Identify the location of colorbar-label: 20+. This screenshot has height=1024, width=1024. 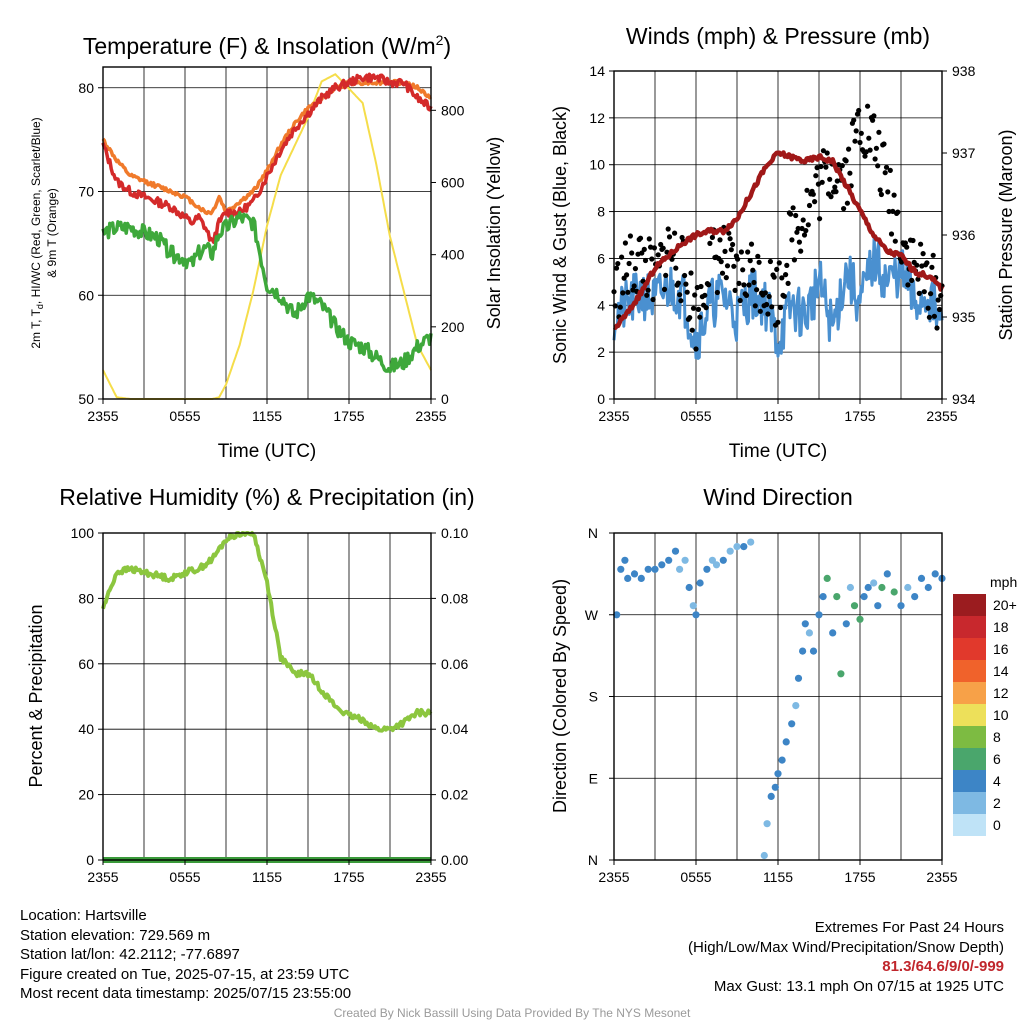
(1005, 605).